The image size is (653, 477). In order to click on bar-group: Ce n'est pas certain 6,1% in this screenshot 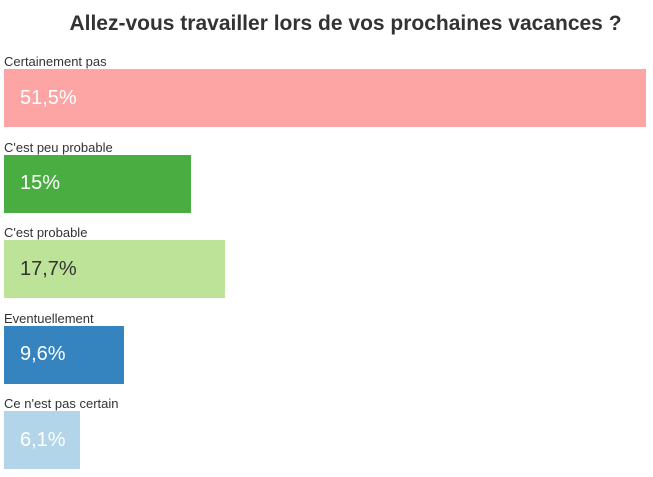, I will do `click(61, 432)`.